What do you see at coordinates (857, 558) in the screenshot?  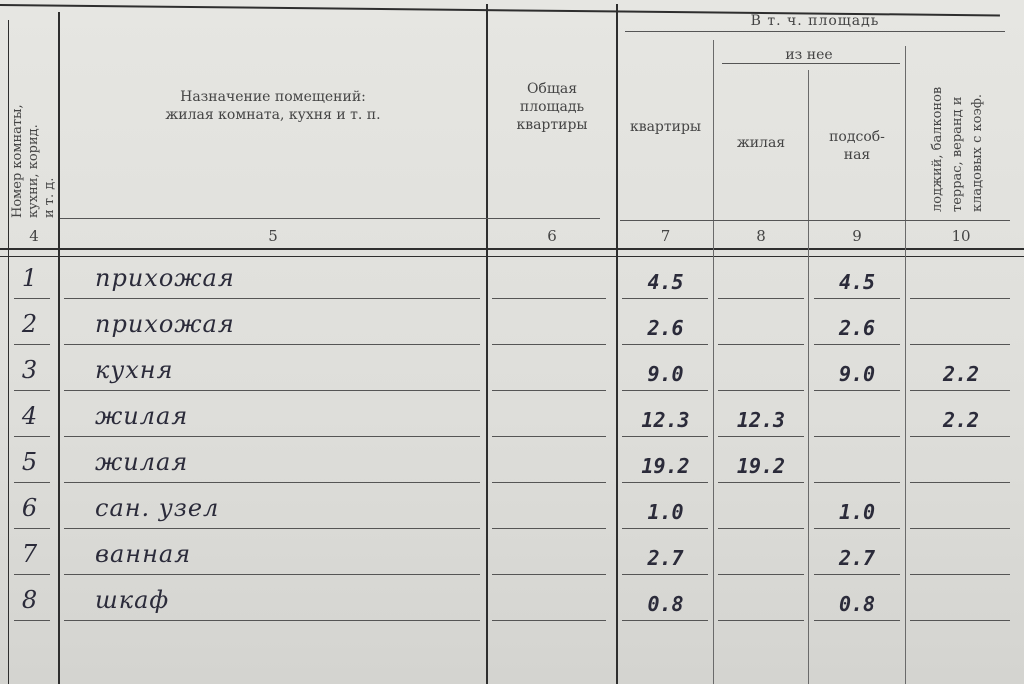 I see `cell-auxiliary: 2.7` at bounding box center [857, 558].